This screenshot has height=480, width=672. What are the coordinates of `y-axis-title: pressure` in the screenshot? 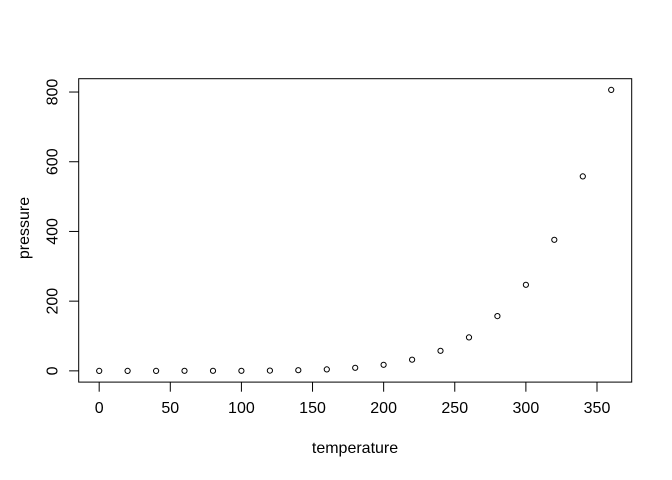 It's located at (24, 228).